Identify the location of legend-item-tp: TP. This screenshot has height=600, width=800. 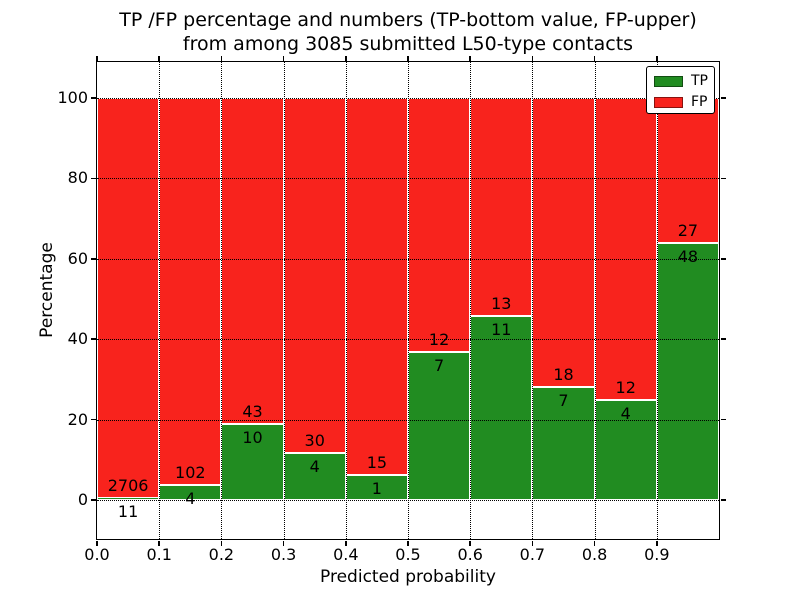
(684, 81).